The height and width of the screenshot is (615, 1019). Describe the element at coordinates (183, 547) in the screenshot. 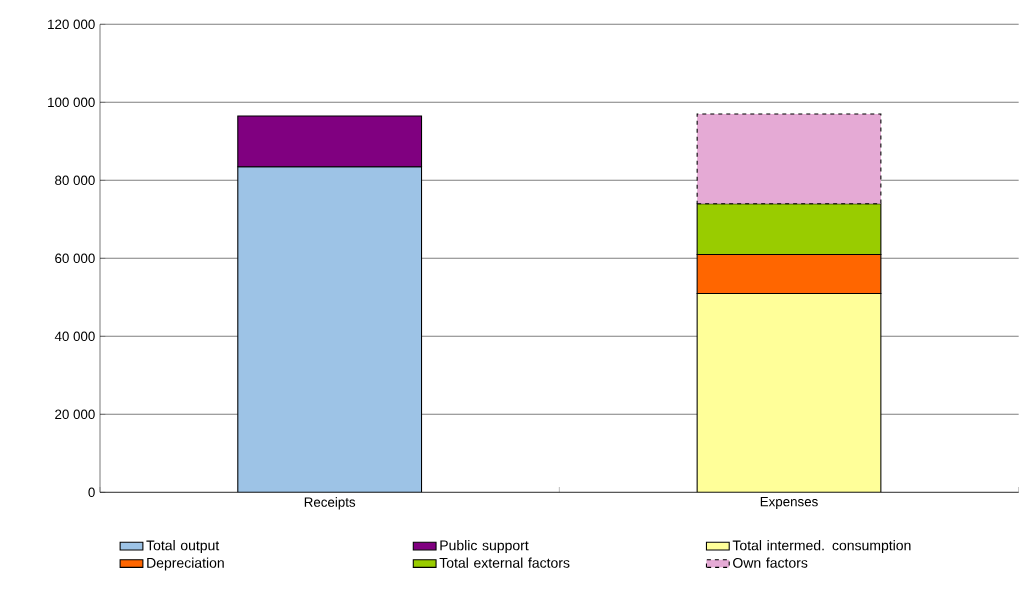

I see `legend-label: Total output` at that location.